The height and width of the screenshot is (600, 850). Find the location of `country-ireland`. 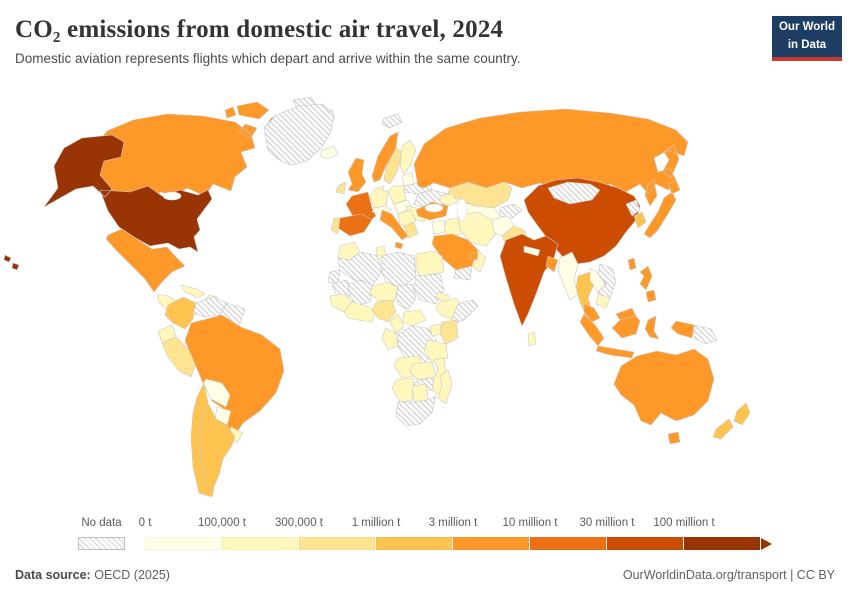

country-ireland is located at coordinates (341, 188).